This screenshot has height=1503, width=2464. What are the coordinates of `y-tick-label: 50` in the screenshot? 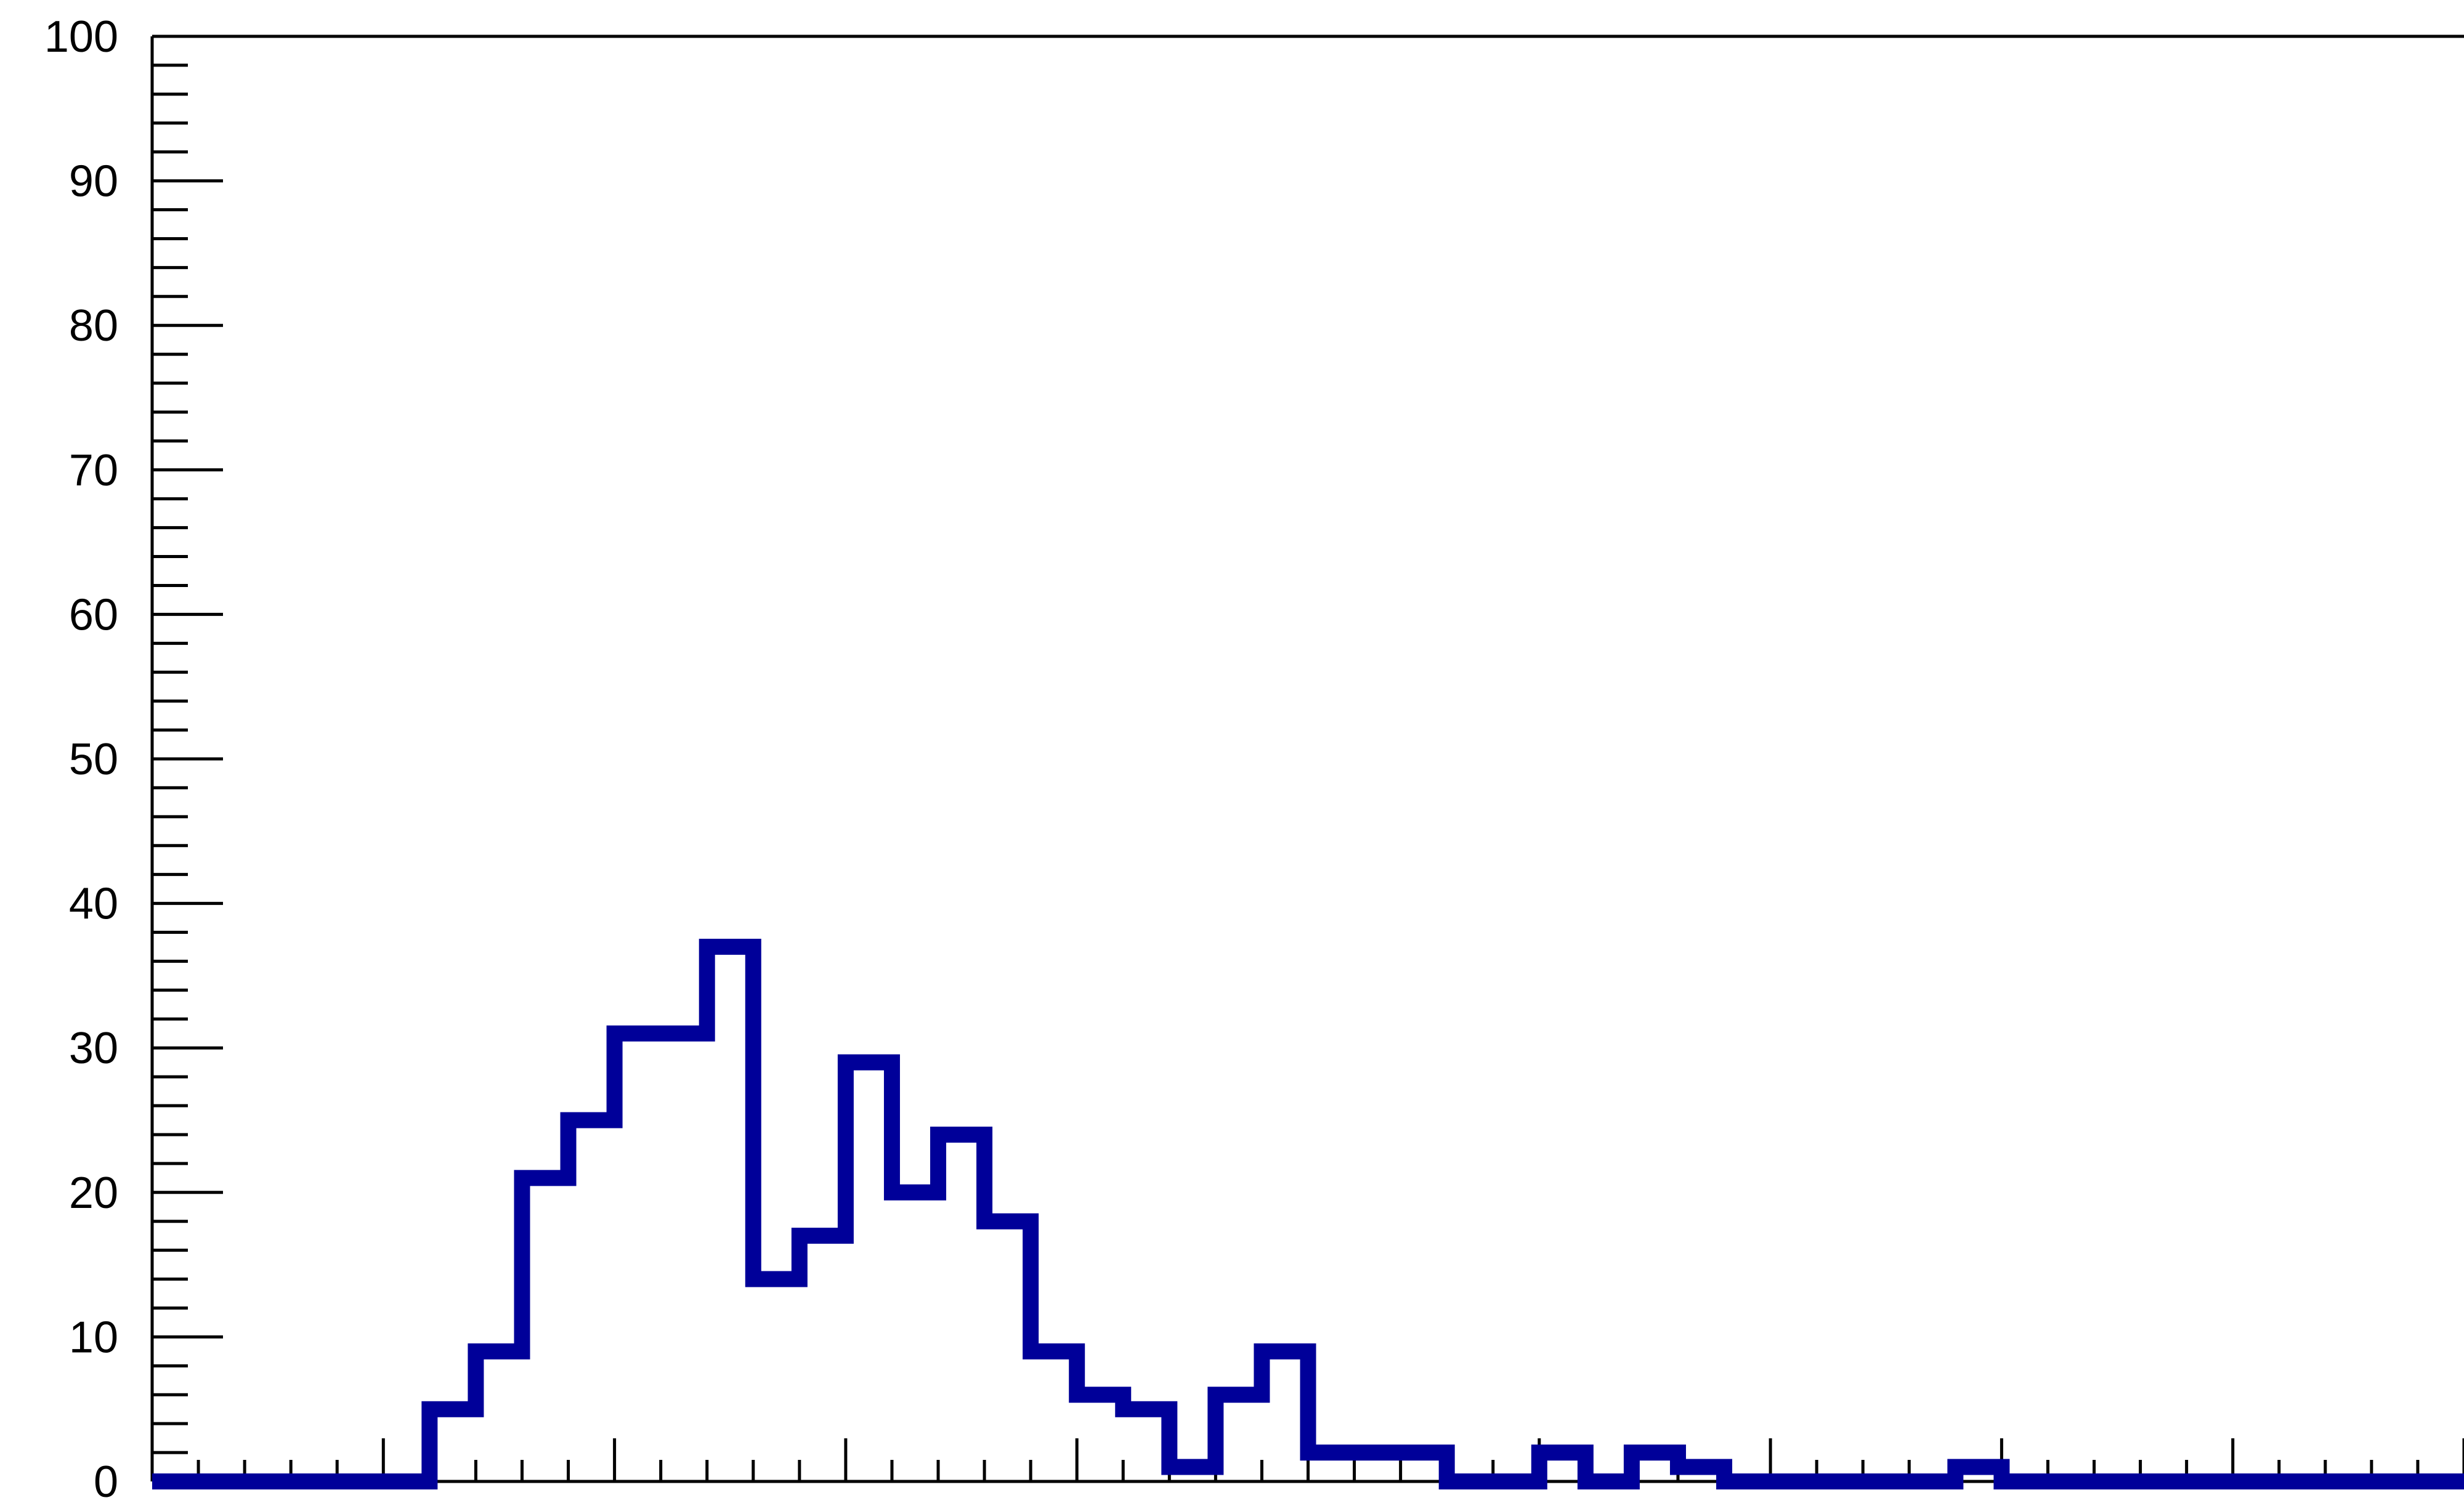 It's located at (93, 759).